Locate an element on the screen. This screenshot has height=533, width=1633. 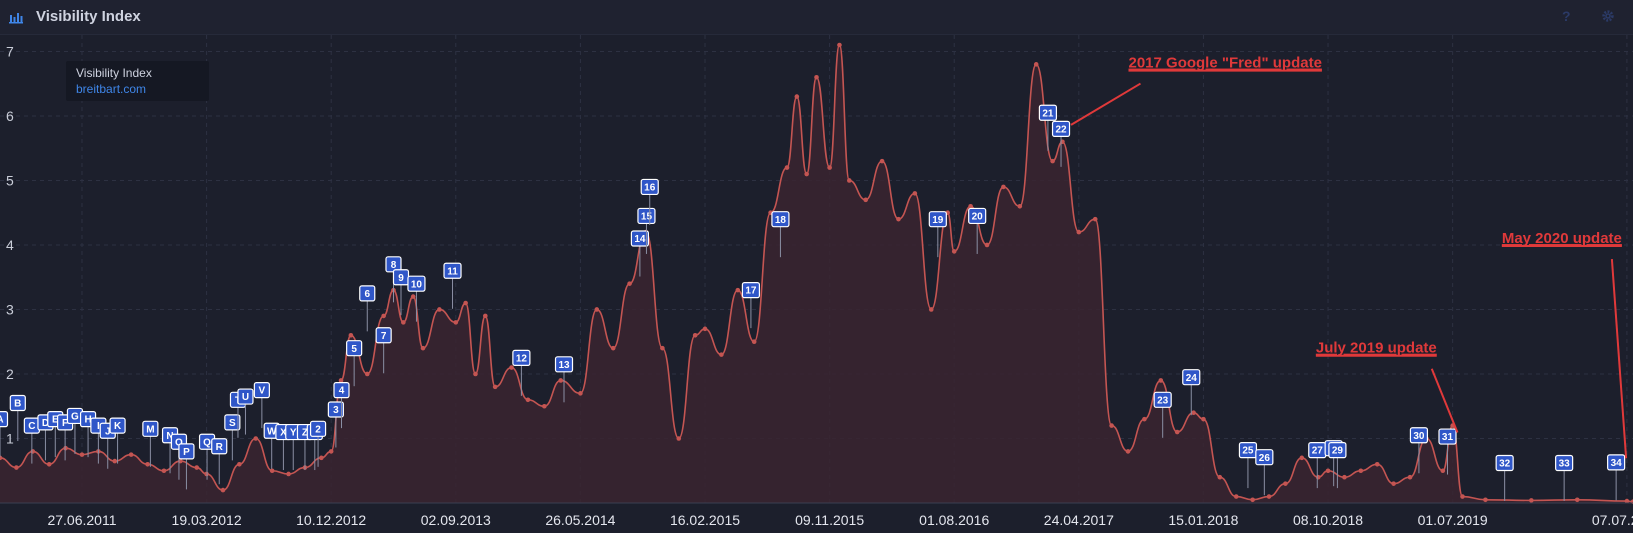
event-marker-label: U is located at coordinates (245, 397).